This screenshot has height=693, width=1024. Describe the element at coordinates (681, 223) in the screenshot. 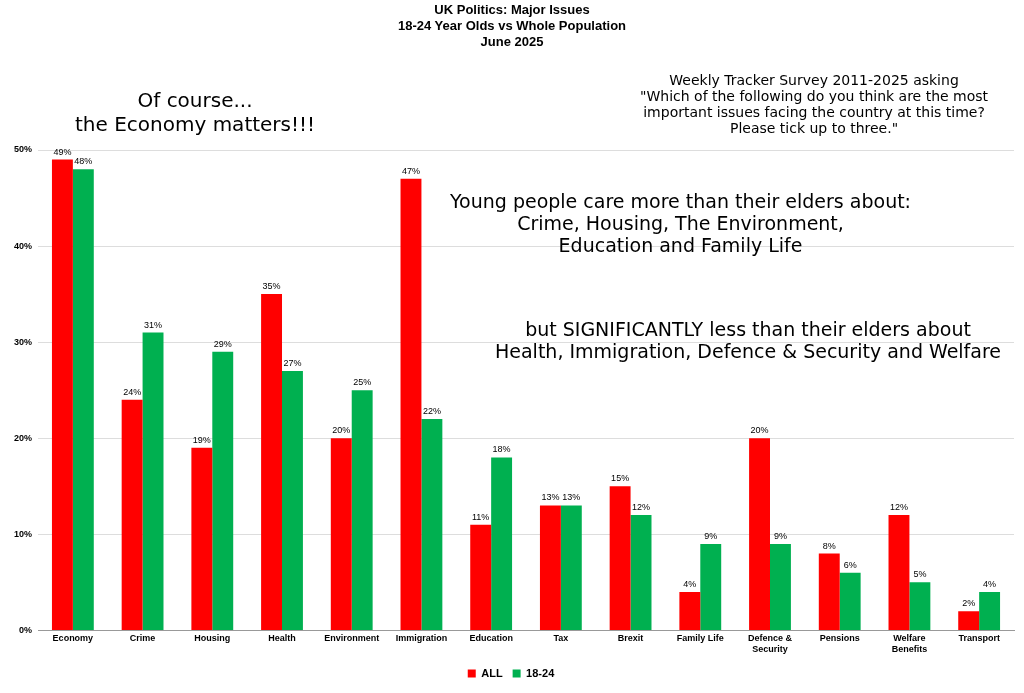

I see `annotation: Young people care more than their elders about: Crime, Housing, The Environment, Education and Family Life` at that location.